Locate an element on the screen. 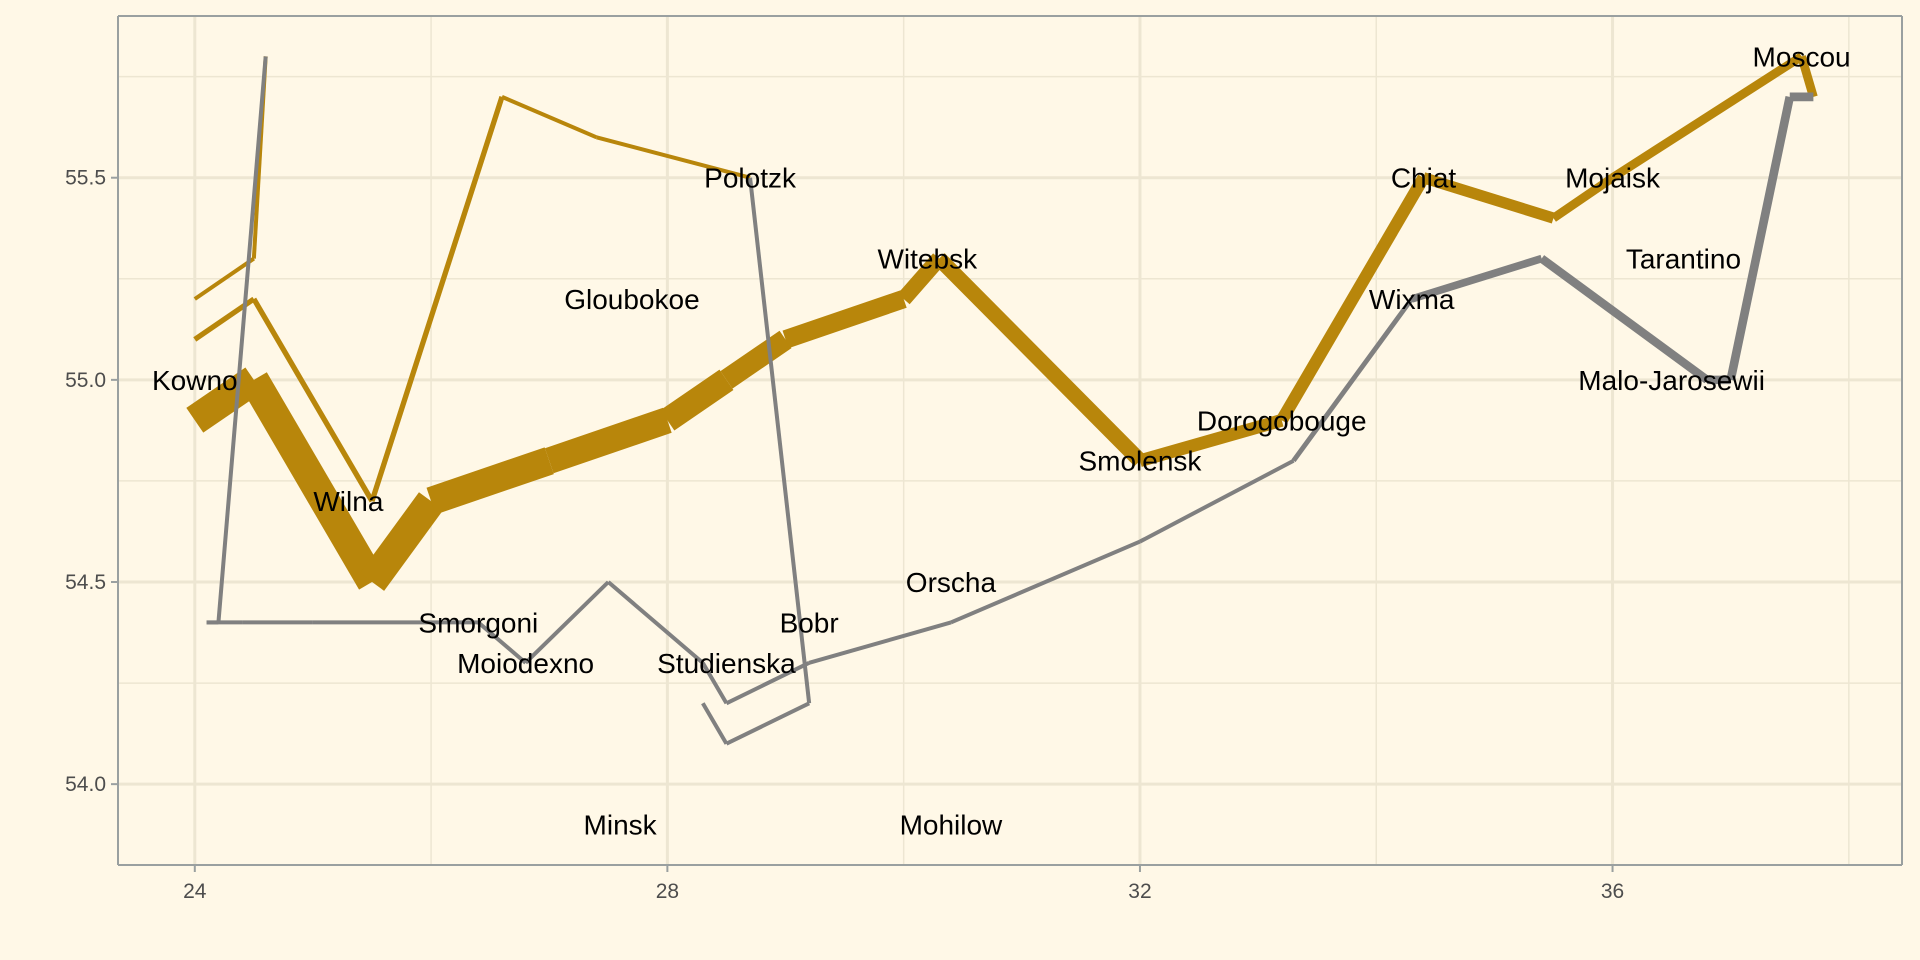  city-label: Bobr is located at coordinates (809, 622).